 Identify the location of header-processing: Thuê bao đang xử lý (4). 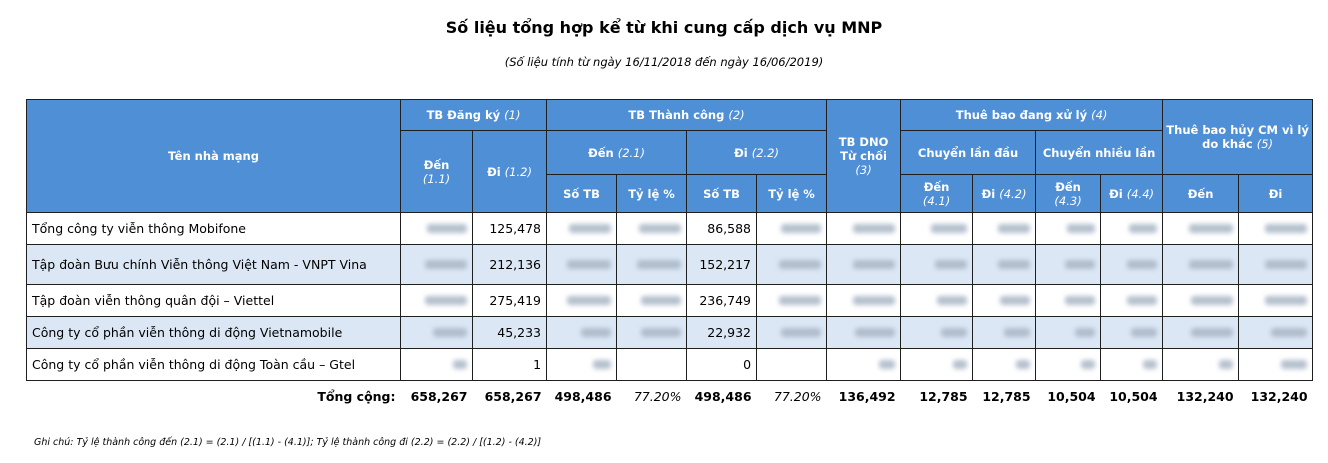
(1032, 115).